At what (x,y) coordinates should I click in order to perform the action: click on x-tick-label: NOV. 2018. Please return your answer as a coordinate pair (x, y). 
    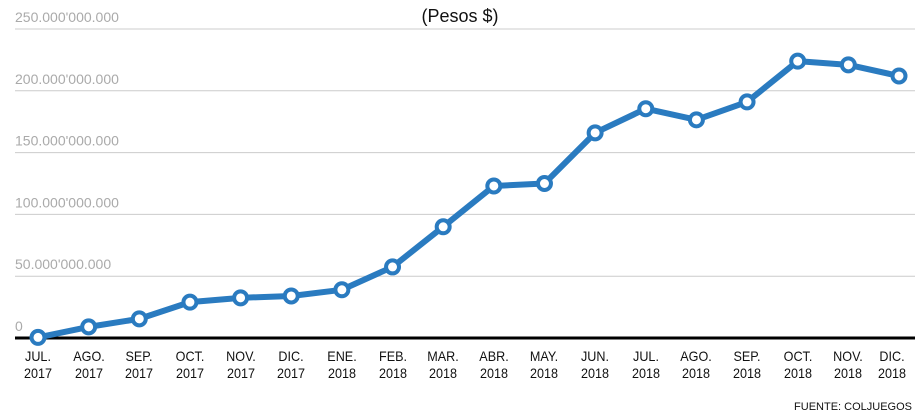
    Looking at the image, I should click on (848, 364).